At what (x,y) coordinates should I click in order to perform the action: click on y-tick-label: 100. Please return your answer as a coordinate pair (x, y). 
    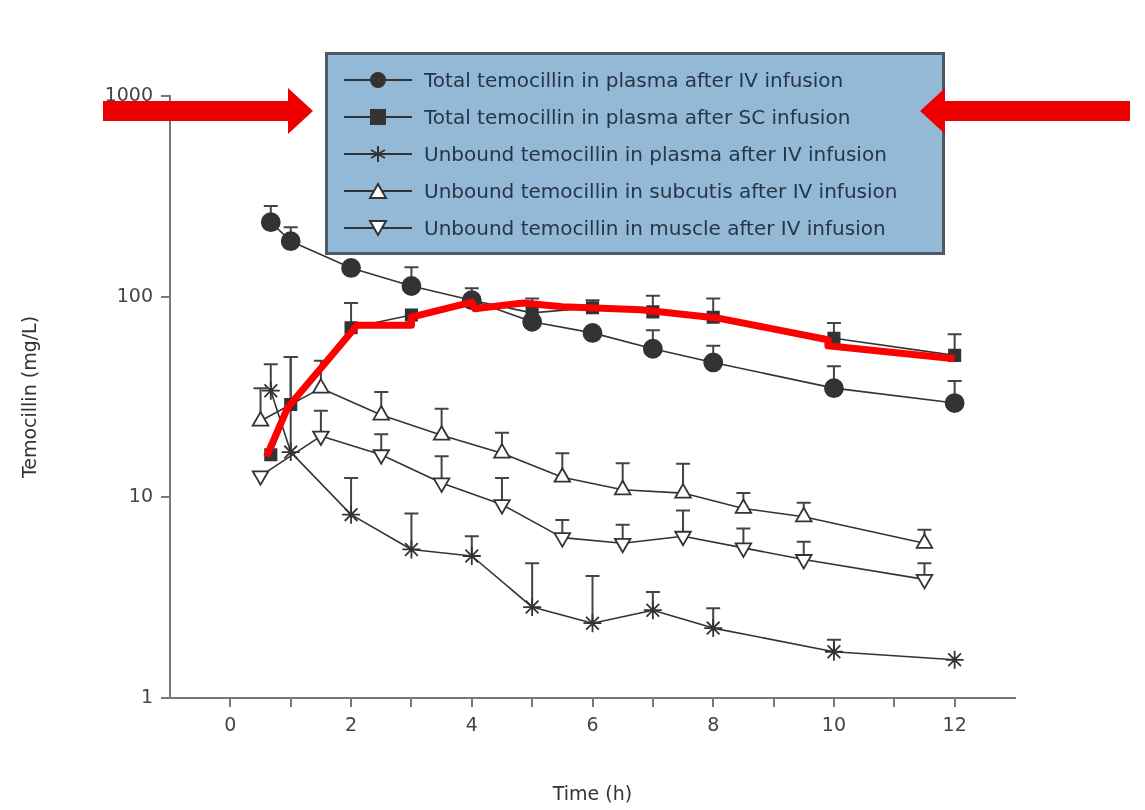
    Looking at the image, I should click on (134, 294).